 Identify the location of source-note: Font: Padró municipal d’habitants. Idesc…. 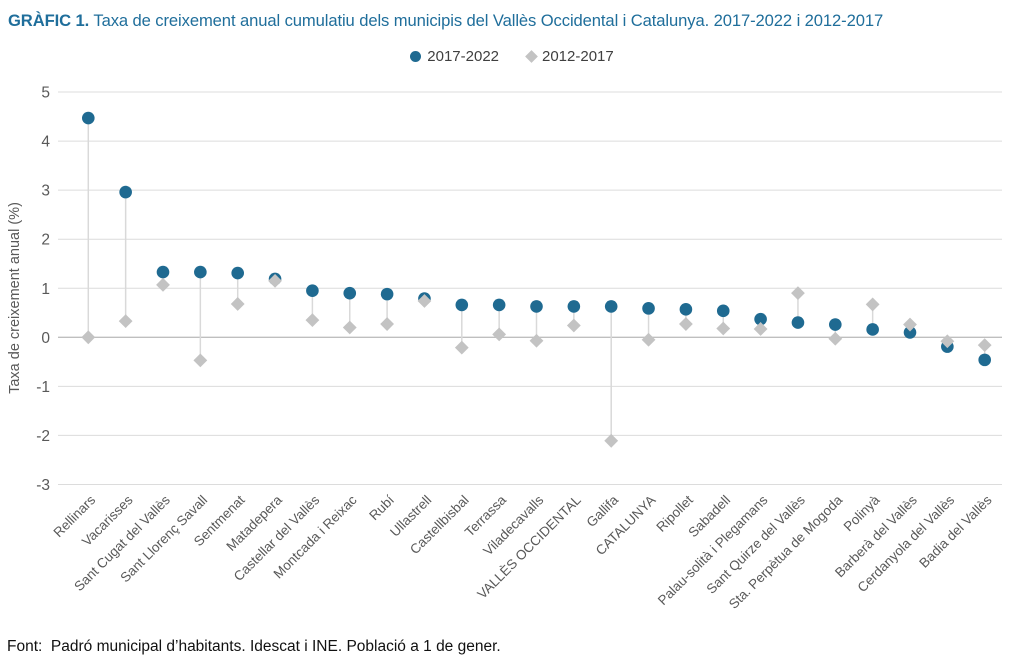
(254, 646).